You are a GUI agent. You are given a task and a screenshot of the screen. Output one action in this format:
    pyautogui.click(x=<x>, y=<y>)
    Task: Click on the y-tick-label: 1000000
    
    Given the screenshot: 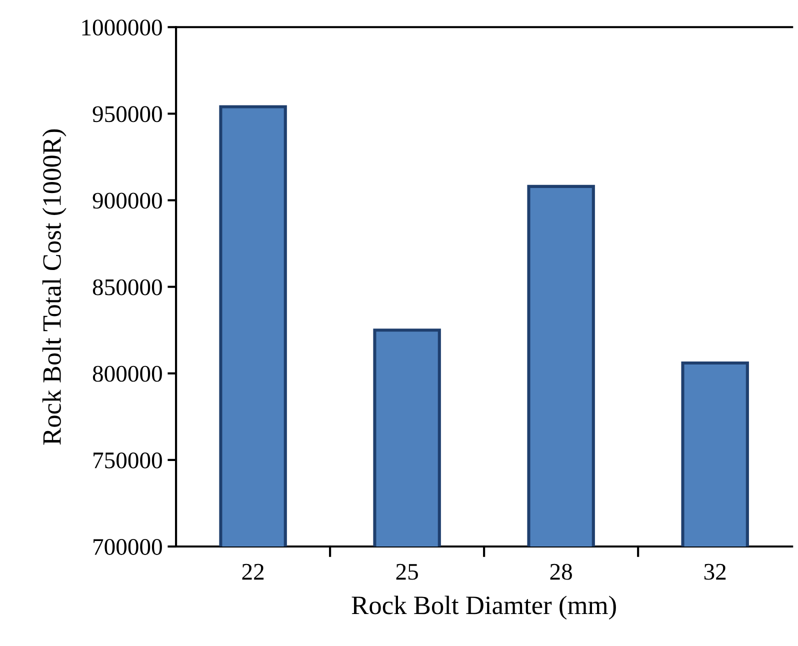 What is the action you would take?
    pyautogui.click(x=122, y=28)
    